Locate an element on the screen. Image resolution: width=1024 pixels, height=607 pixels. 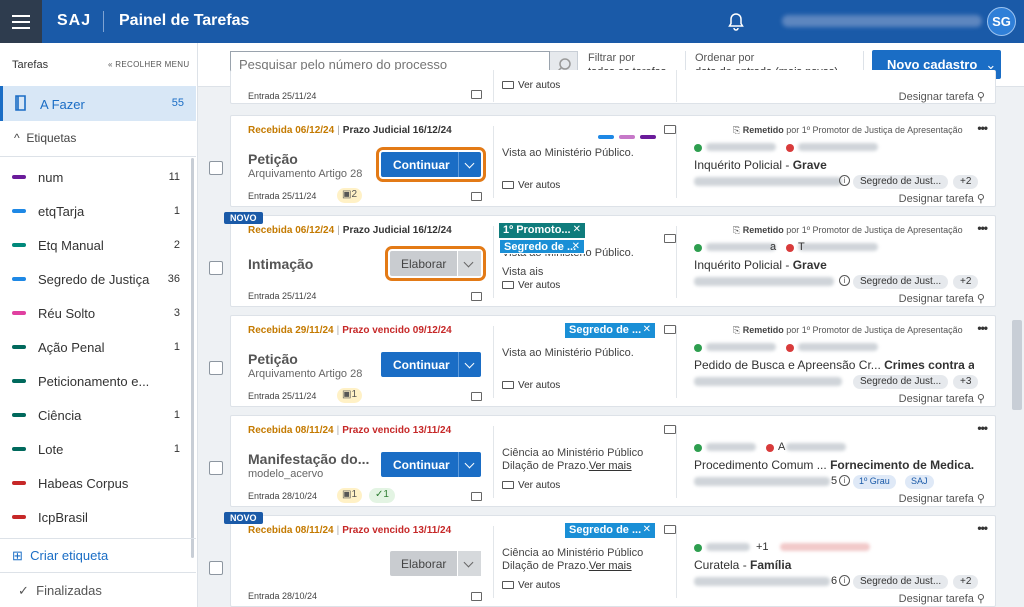
folder-icon is located at coordinates (508, 485).